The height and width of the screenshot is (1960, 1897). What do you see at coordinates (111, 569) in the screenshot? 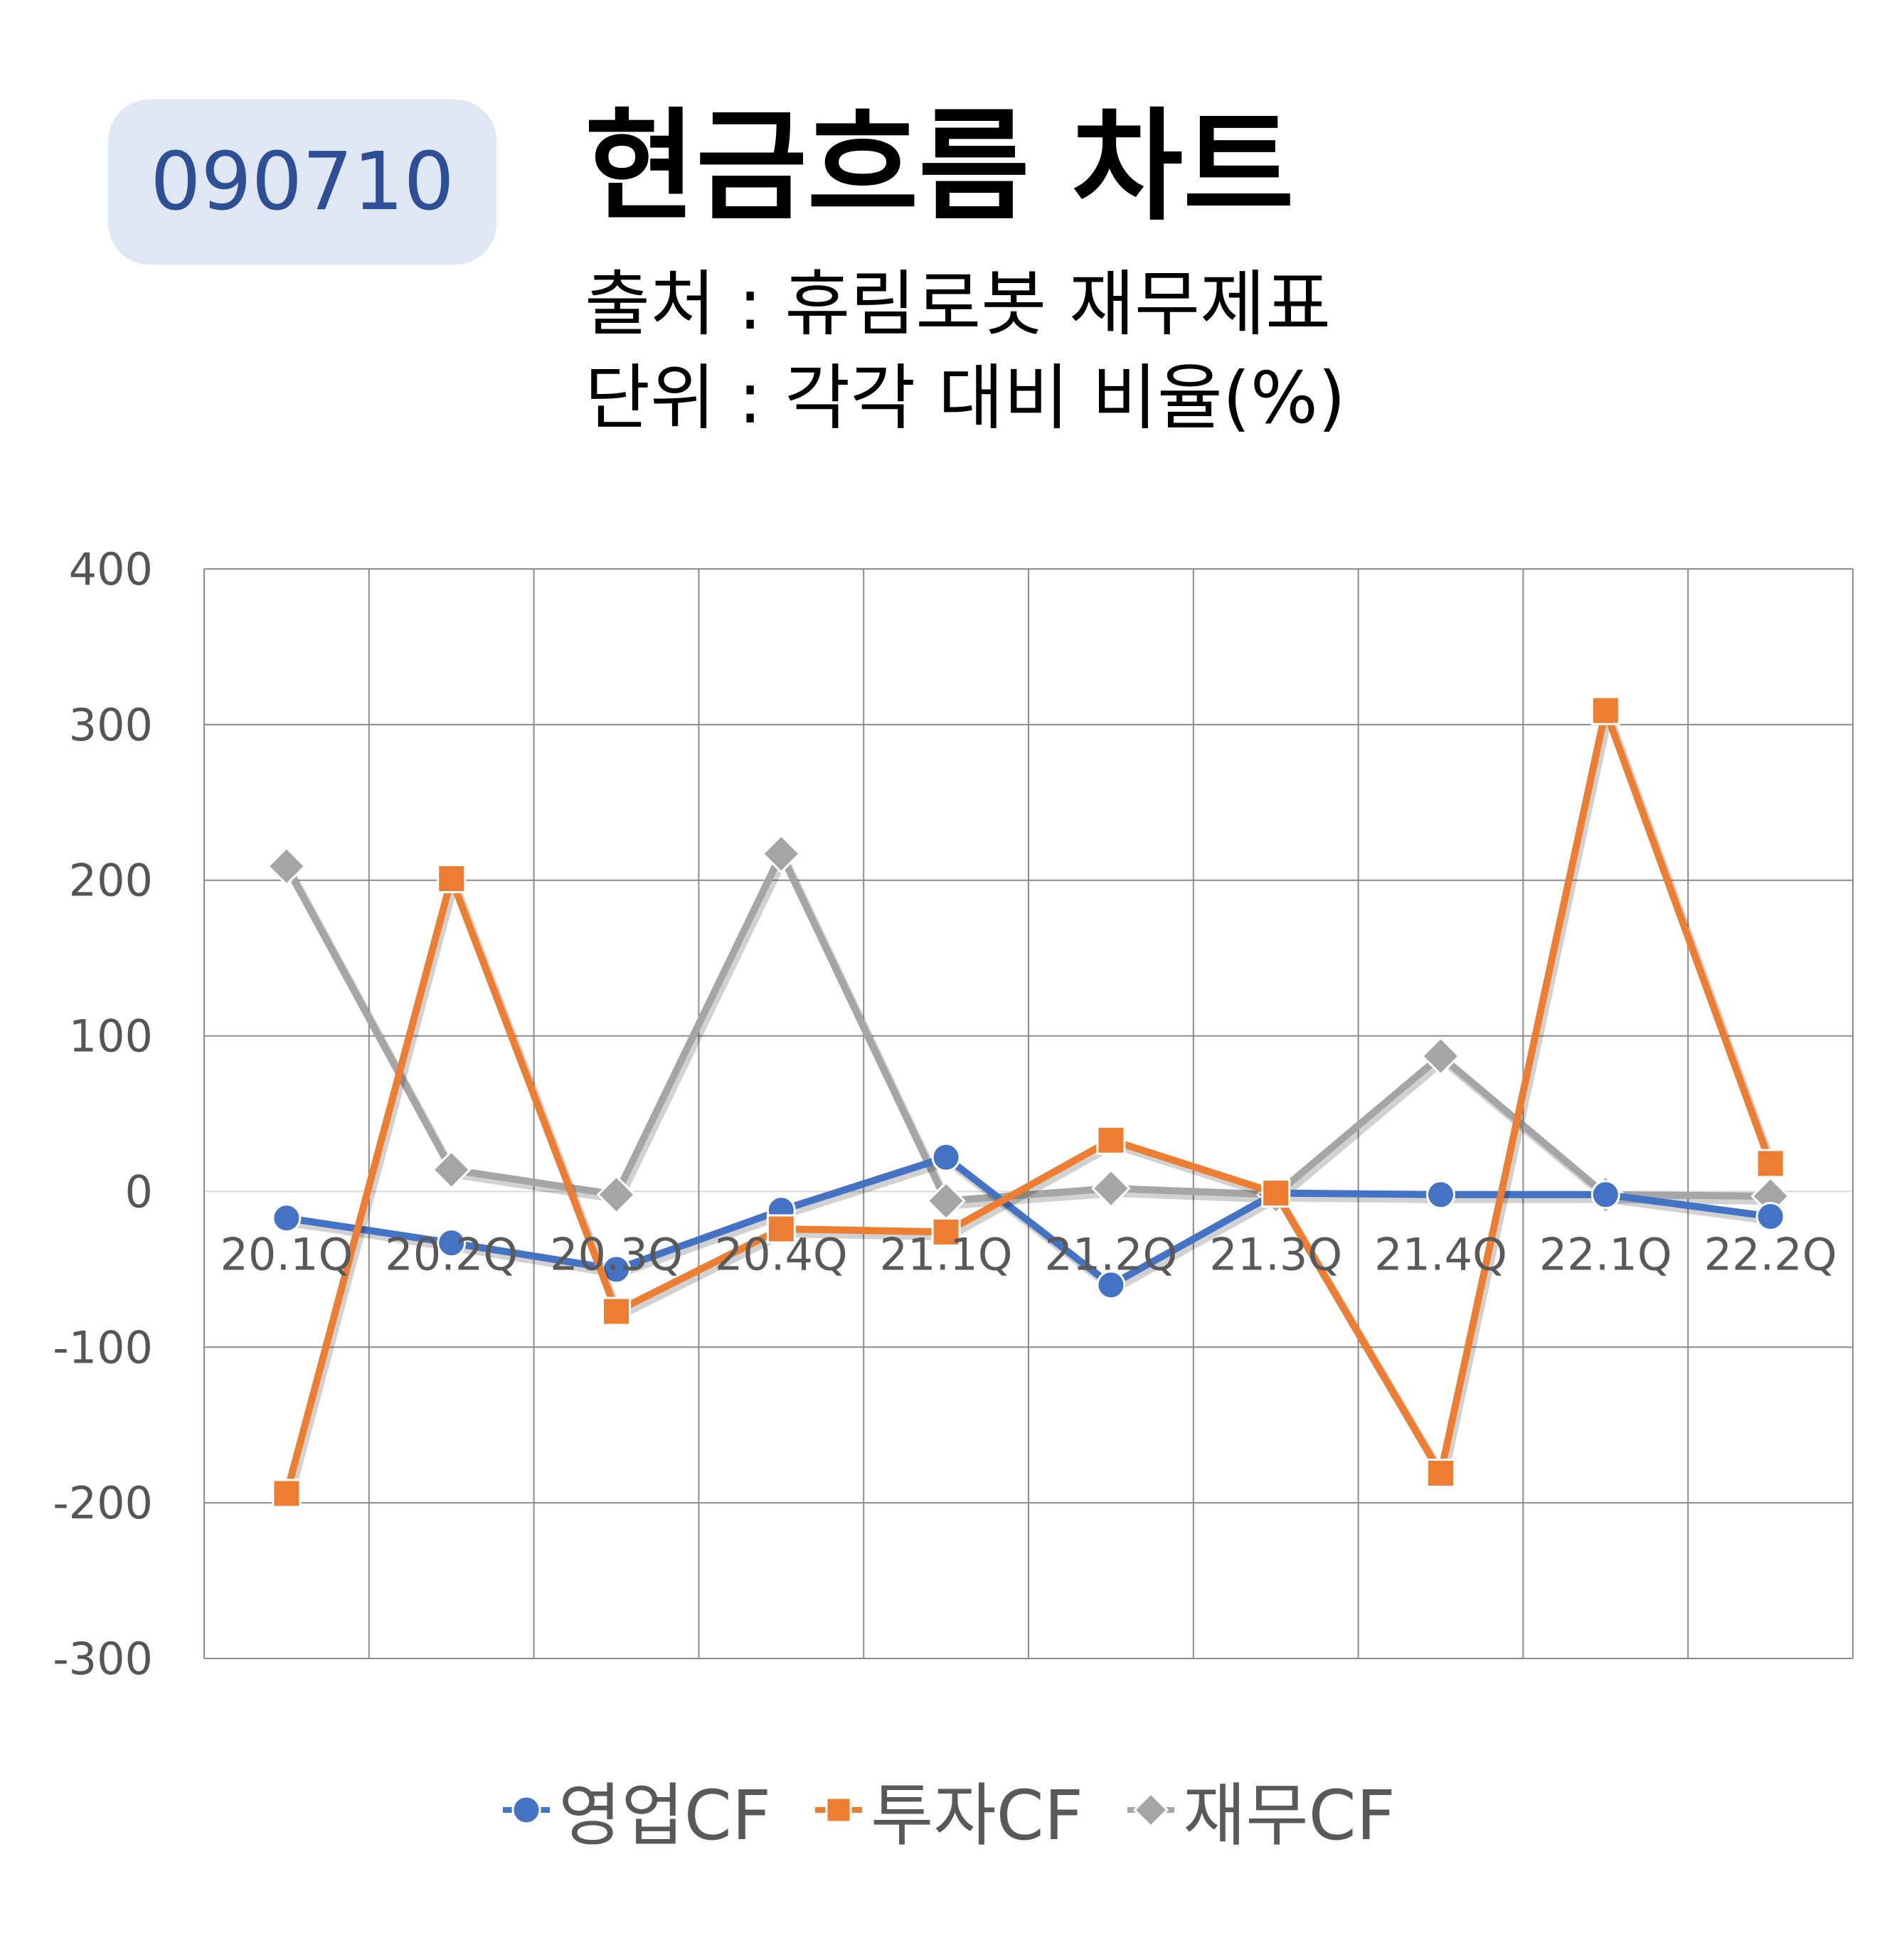
I see `y-tick-label: 400` at bounding box center [111, 569].